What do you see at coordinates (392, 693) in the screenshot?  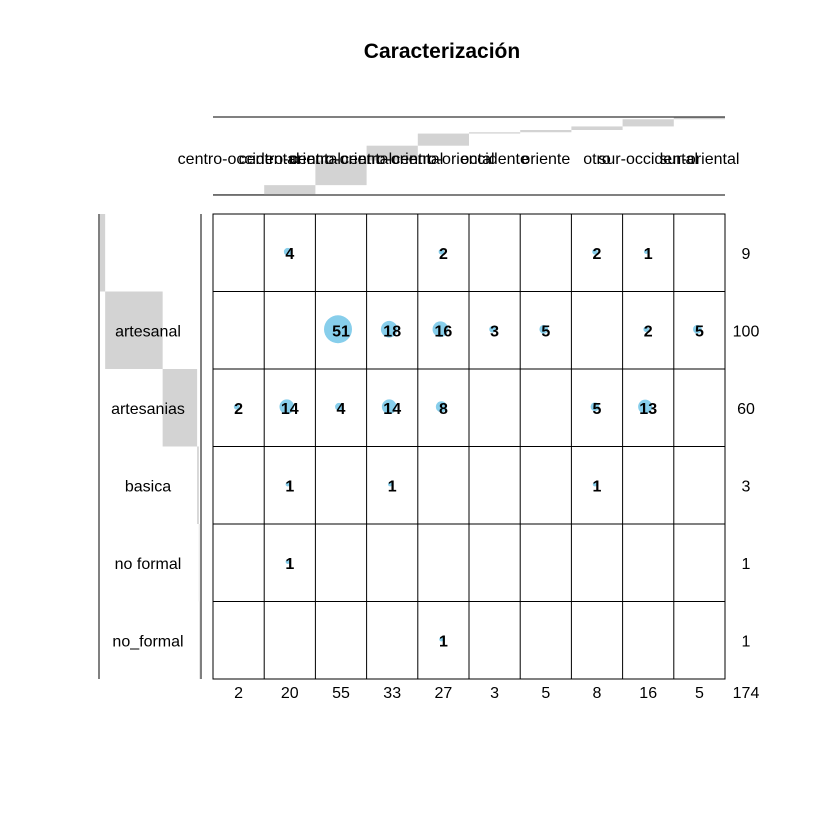 I see `column-total: 33` at bounding box center [392, 693].